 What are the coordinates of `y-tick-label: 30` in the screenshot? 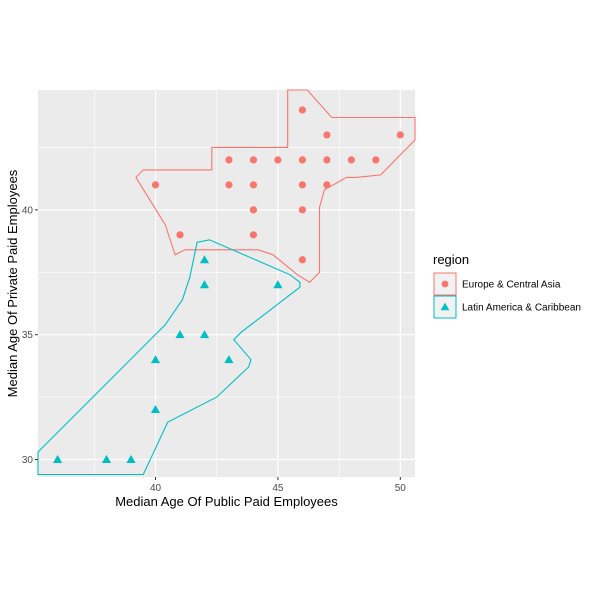 It's located at (28, 460).